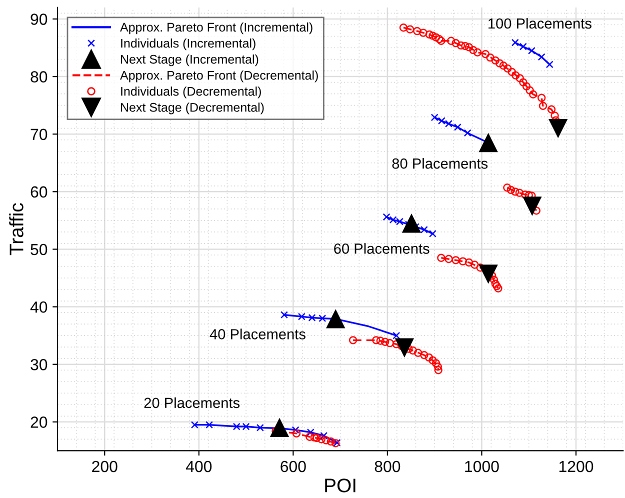 This screenshot has height=498, width=625. I want to click on annotation: 100 Placements, so click(540, 23).